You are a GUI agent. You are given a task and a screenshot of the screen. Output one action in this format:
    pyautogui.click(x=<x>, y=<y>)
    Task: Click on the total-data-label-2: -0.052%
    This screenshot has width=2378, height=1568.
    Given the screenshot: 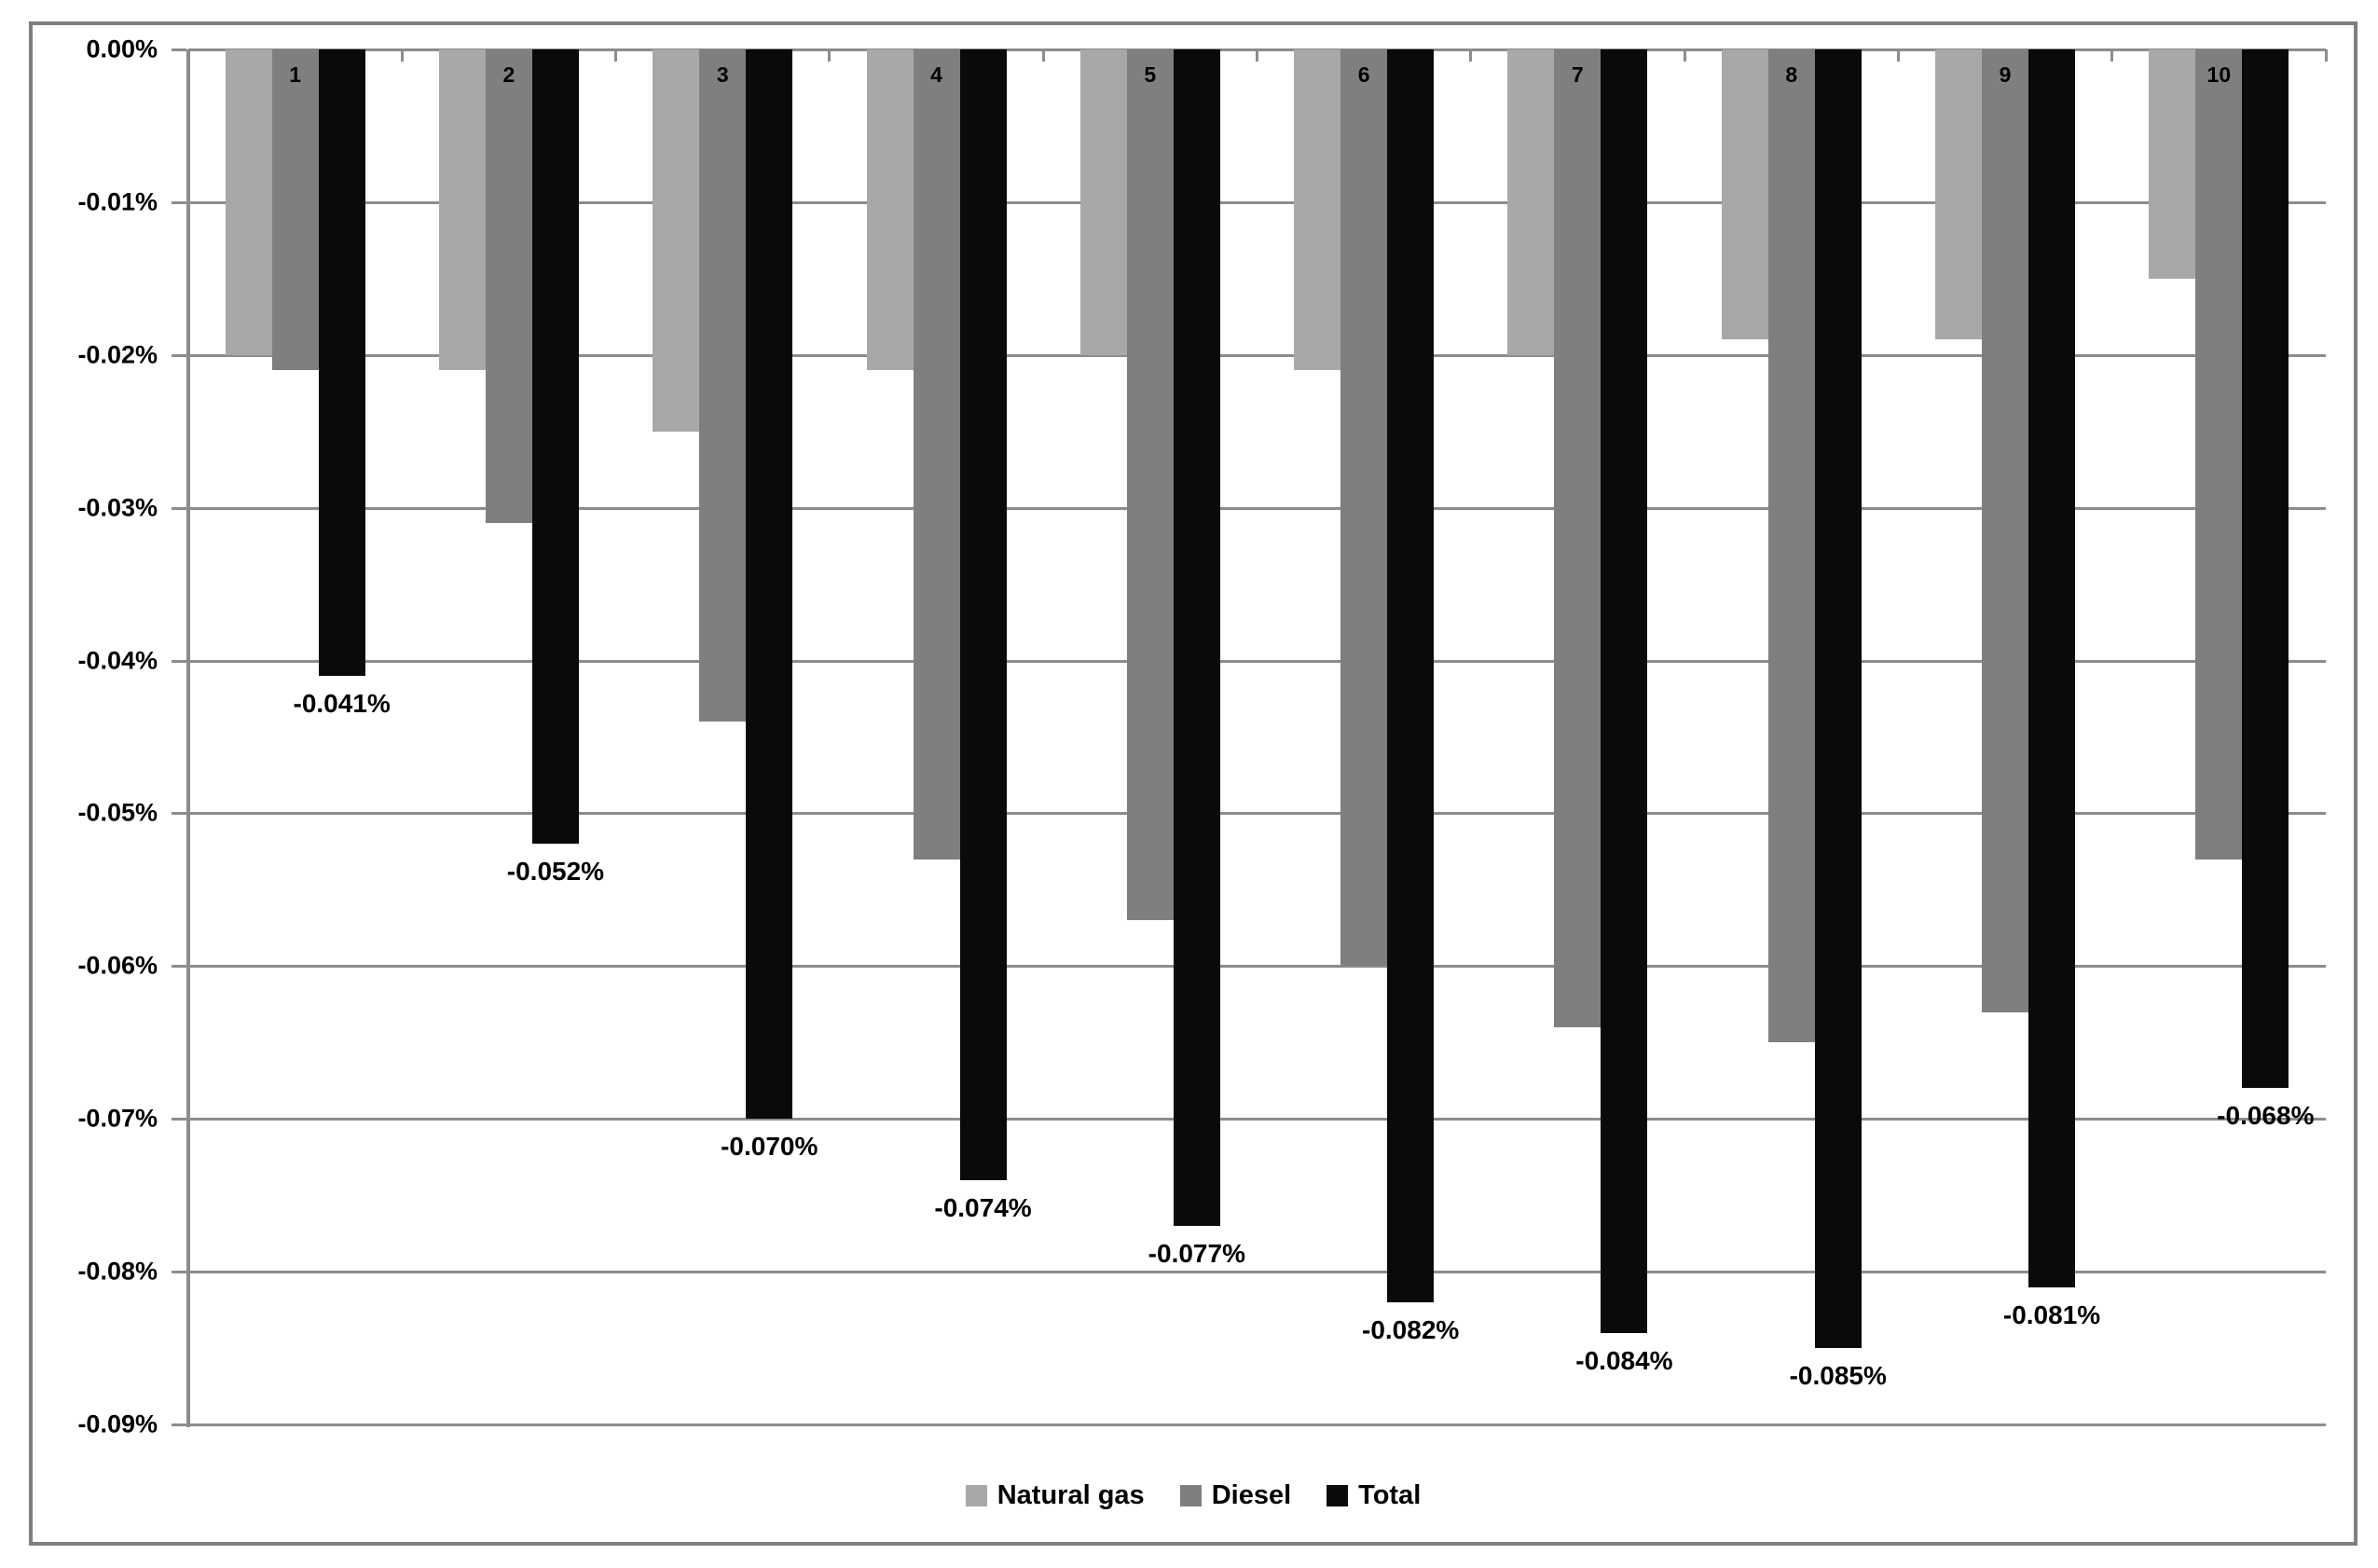 What is the action you would take?
    pyautogui.click(x=555, y=872)
    